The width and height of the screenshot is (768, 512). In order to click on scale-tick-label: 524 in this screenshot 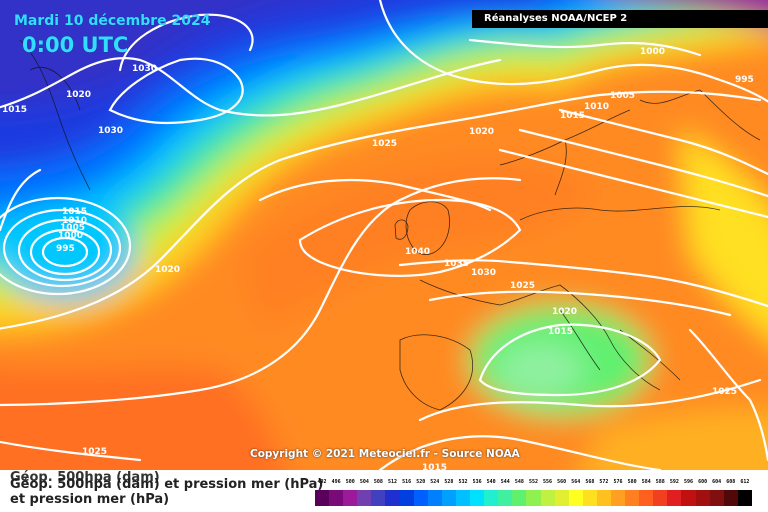, I will do `click(435, 482)`.